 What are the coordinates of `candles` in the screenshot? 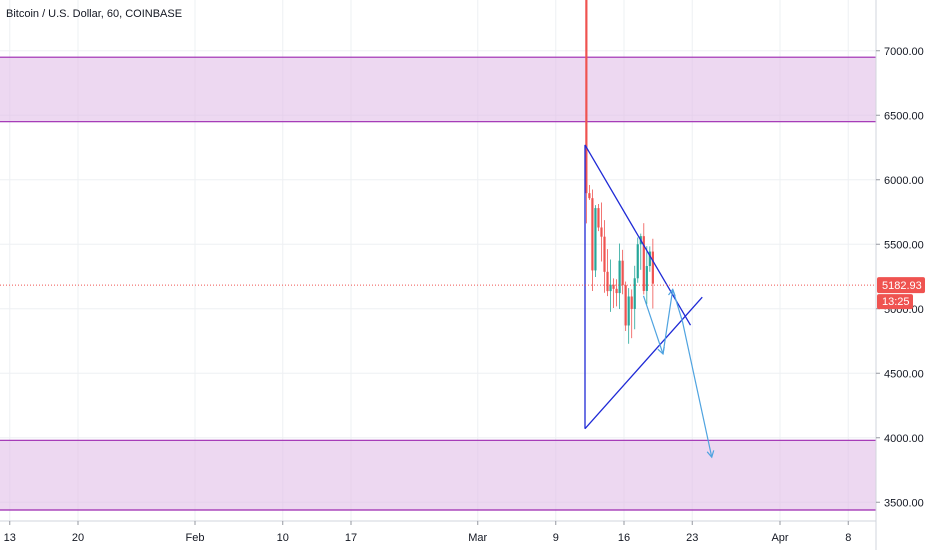 It's located at (619, 172).